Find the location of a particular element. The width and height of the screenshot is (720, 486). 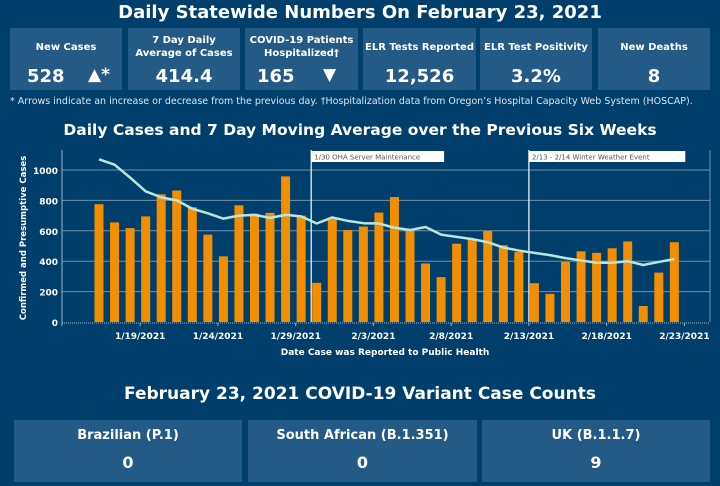

y-axis-label: Confirmed and Presumptive Cases is located at coordinates (24, 238).